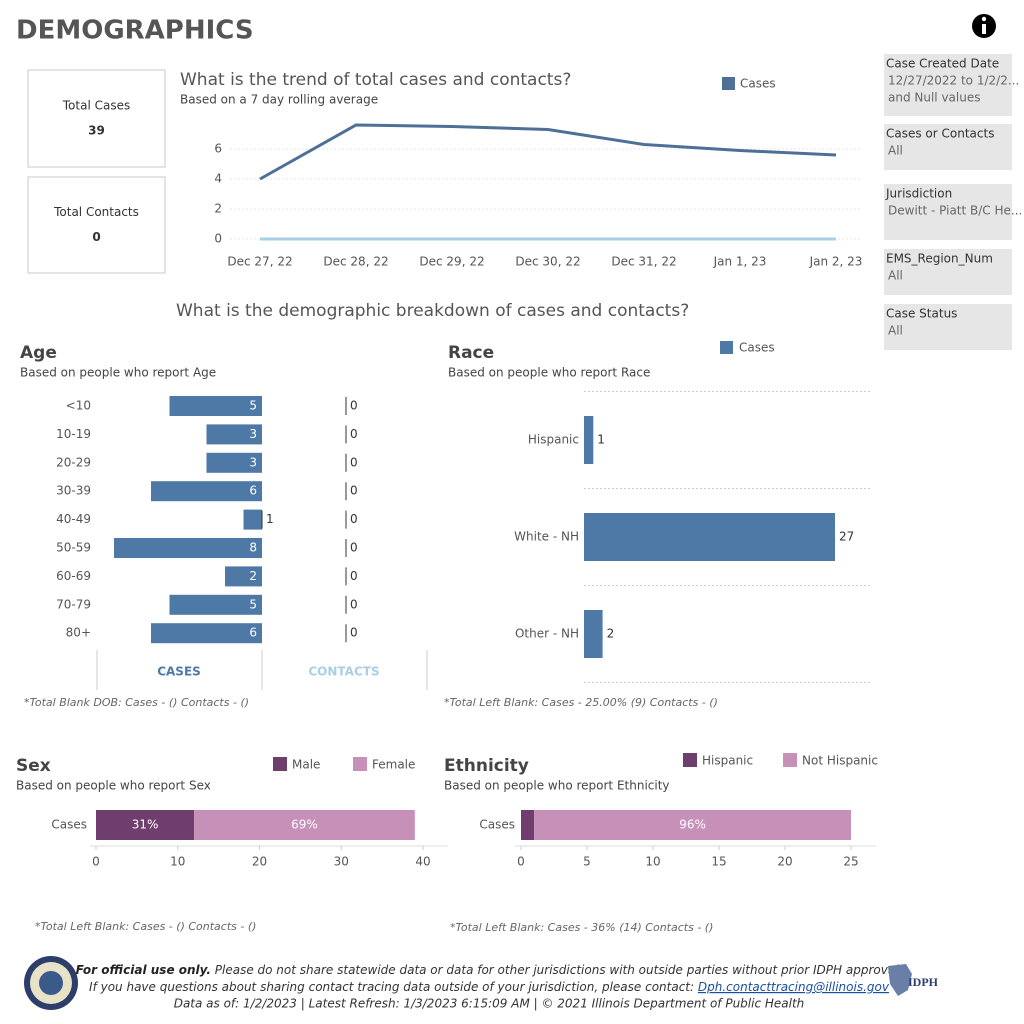  What do you see at coordinates (78, 633) in the screenshot?
I see `category-label: 80+` at bounding box center [78, 633].